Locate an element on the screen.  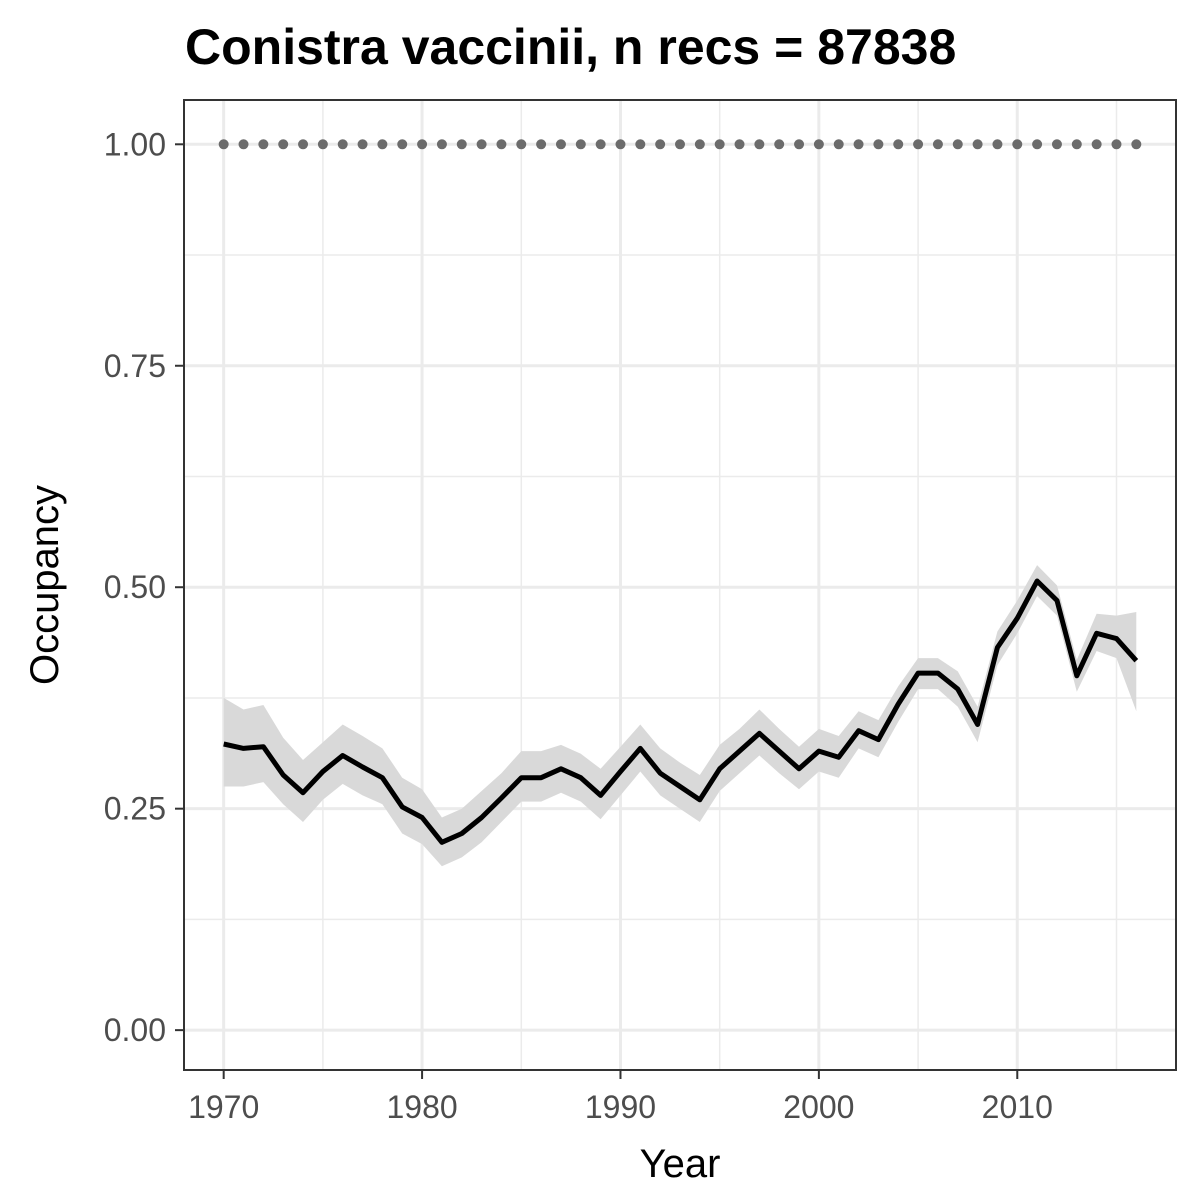
y-tick-label: 0.75 is located at coordinates (135, 366).